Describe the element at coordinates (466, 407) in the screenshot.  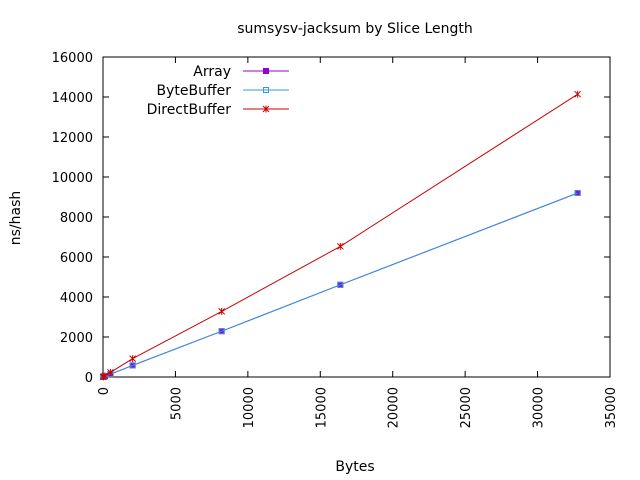
I see `x-tick-label: 25000` at that location.